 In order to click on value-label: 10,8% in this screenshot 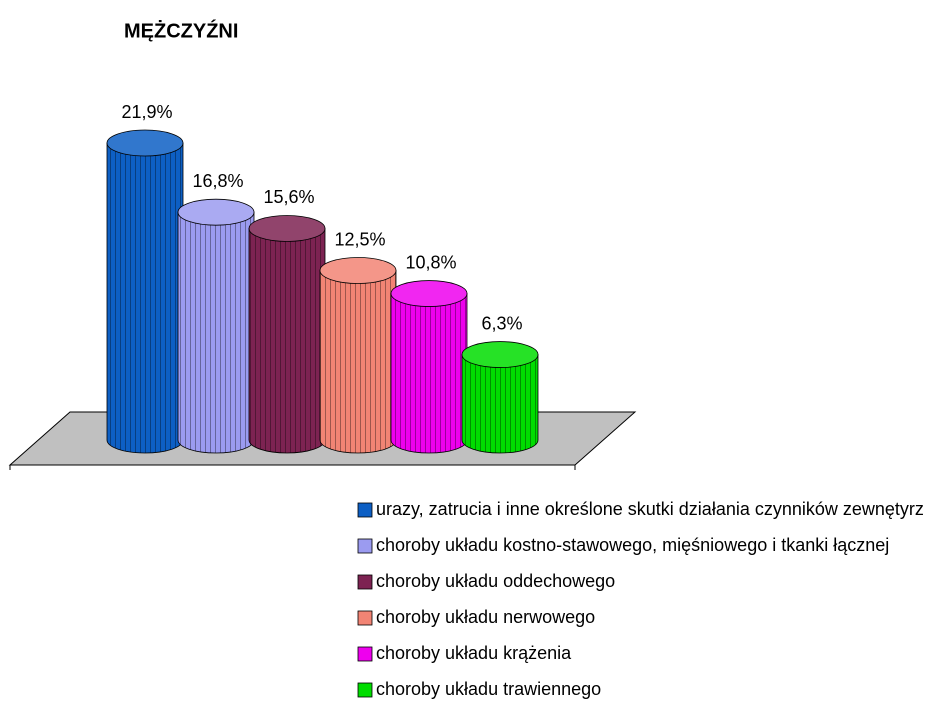, I will do `click(430, 262)`.